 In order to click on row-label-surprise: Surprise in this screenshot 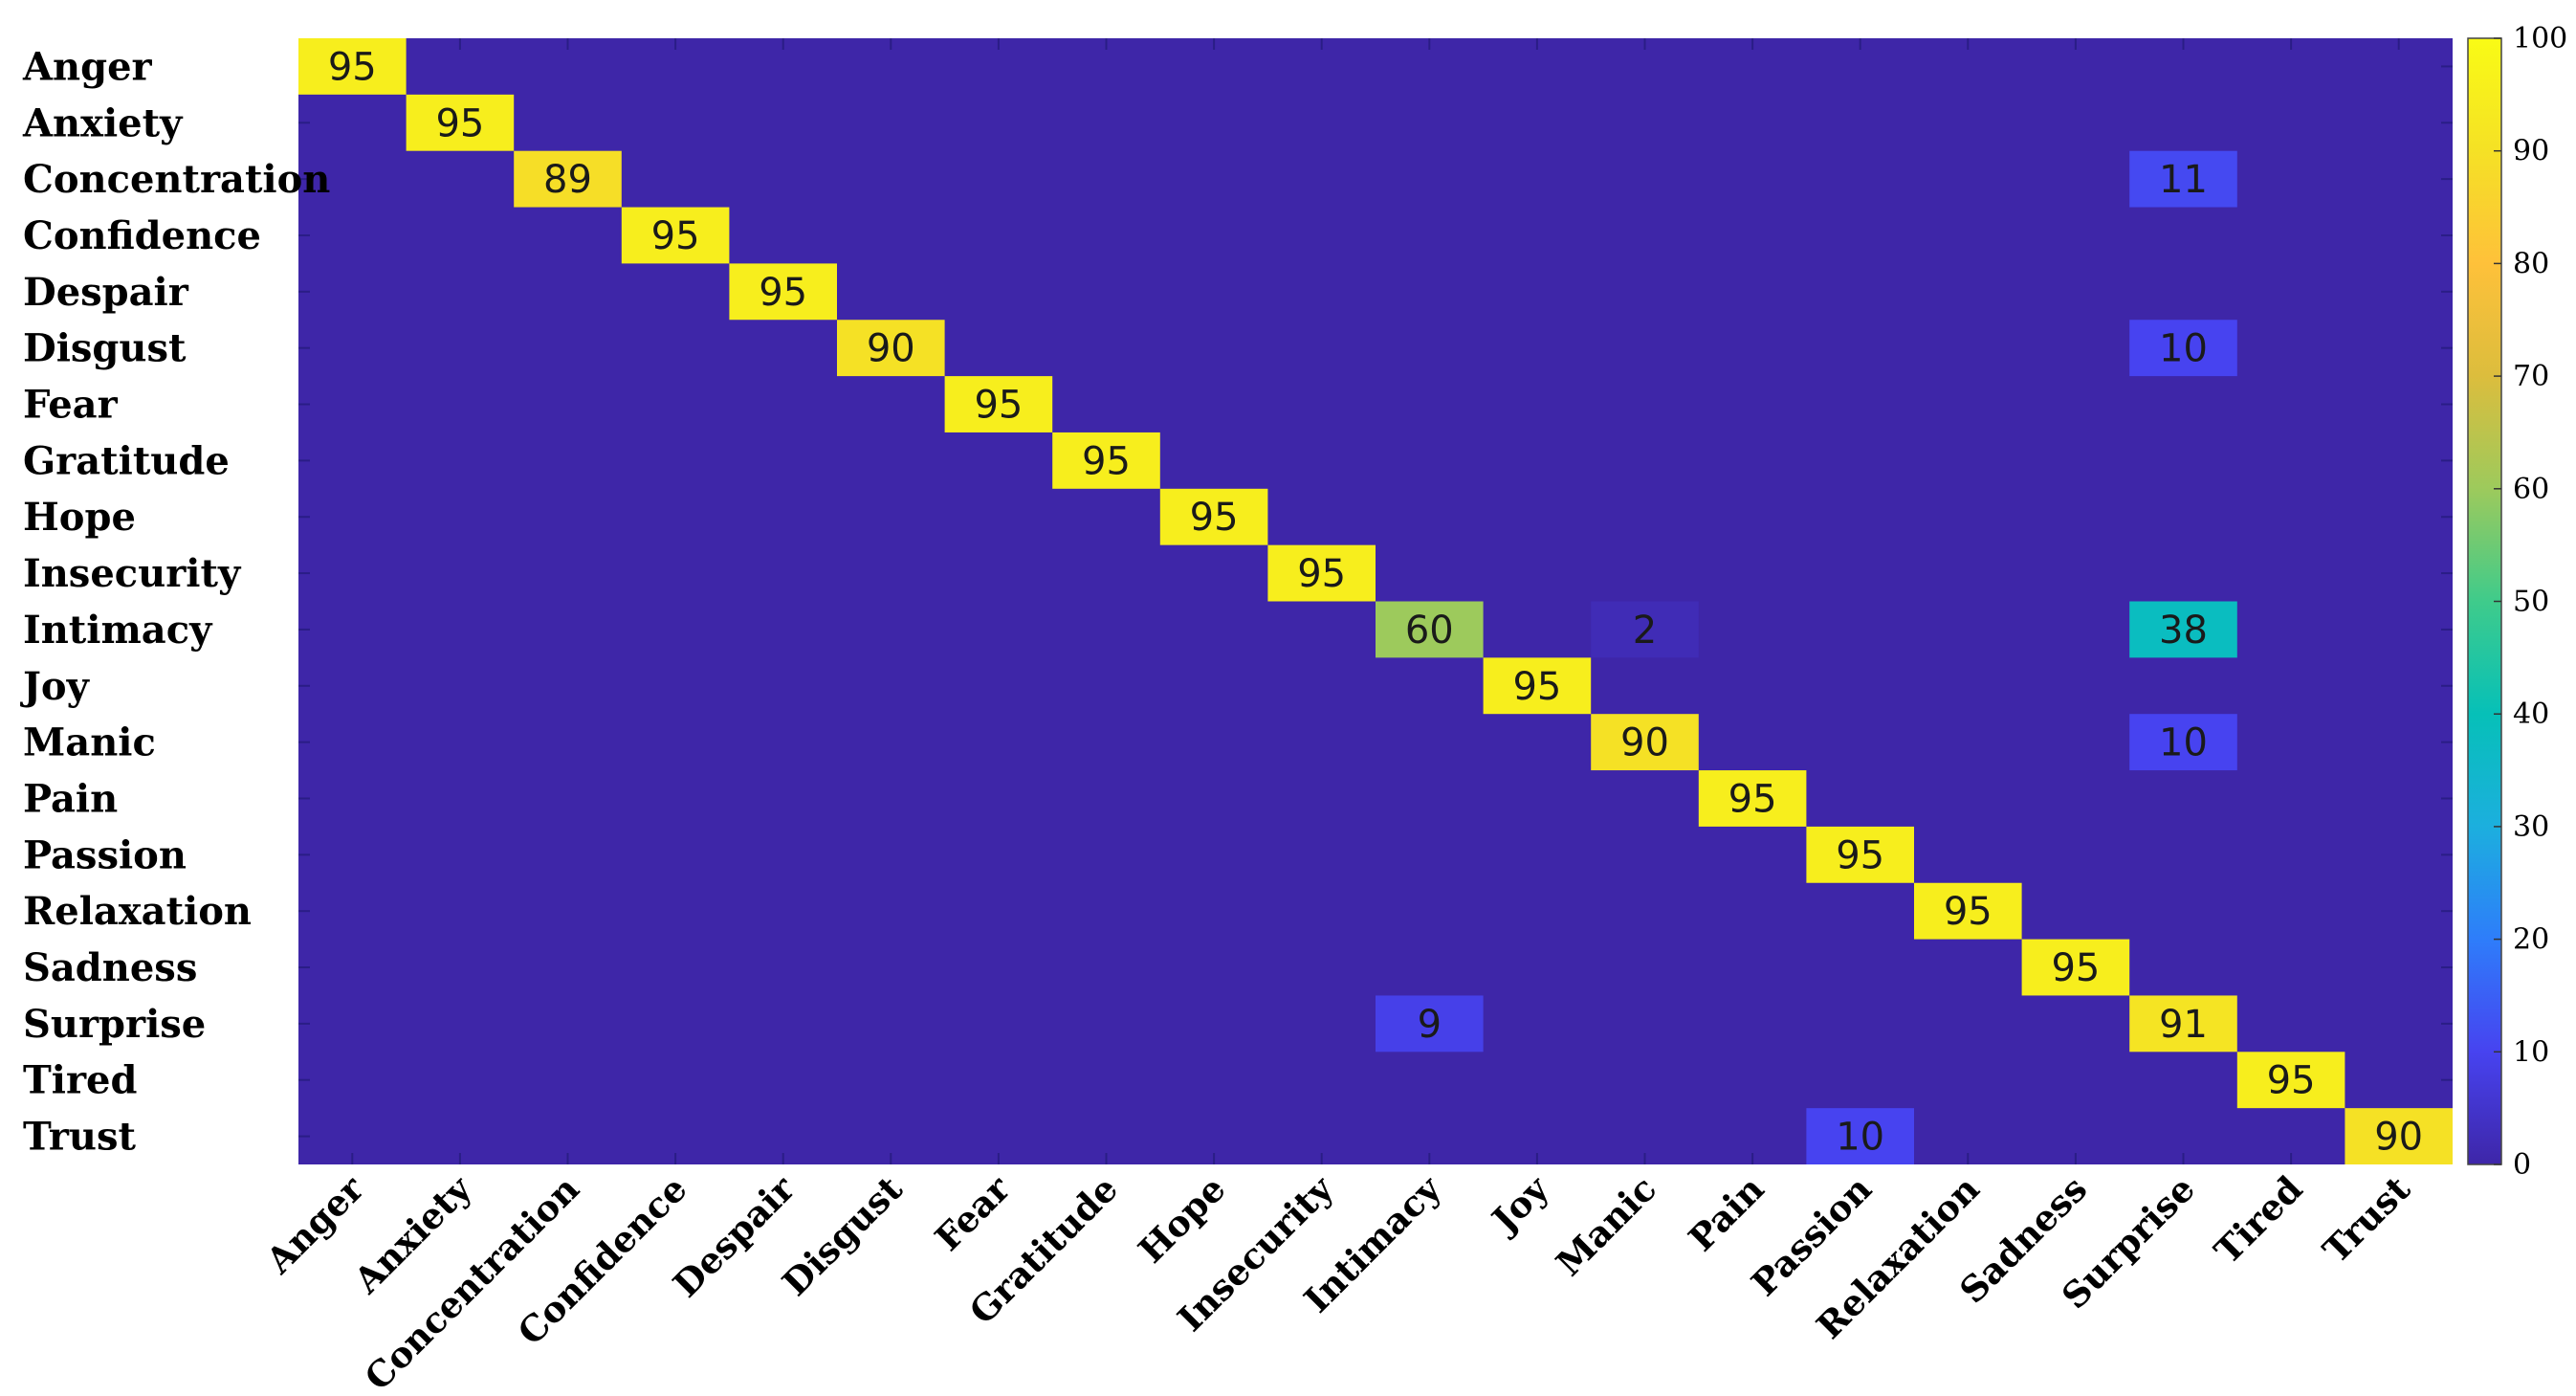, I will do `click(114, 1024)`.